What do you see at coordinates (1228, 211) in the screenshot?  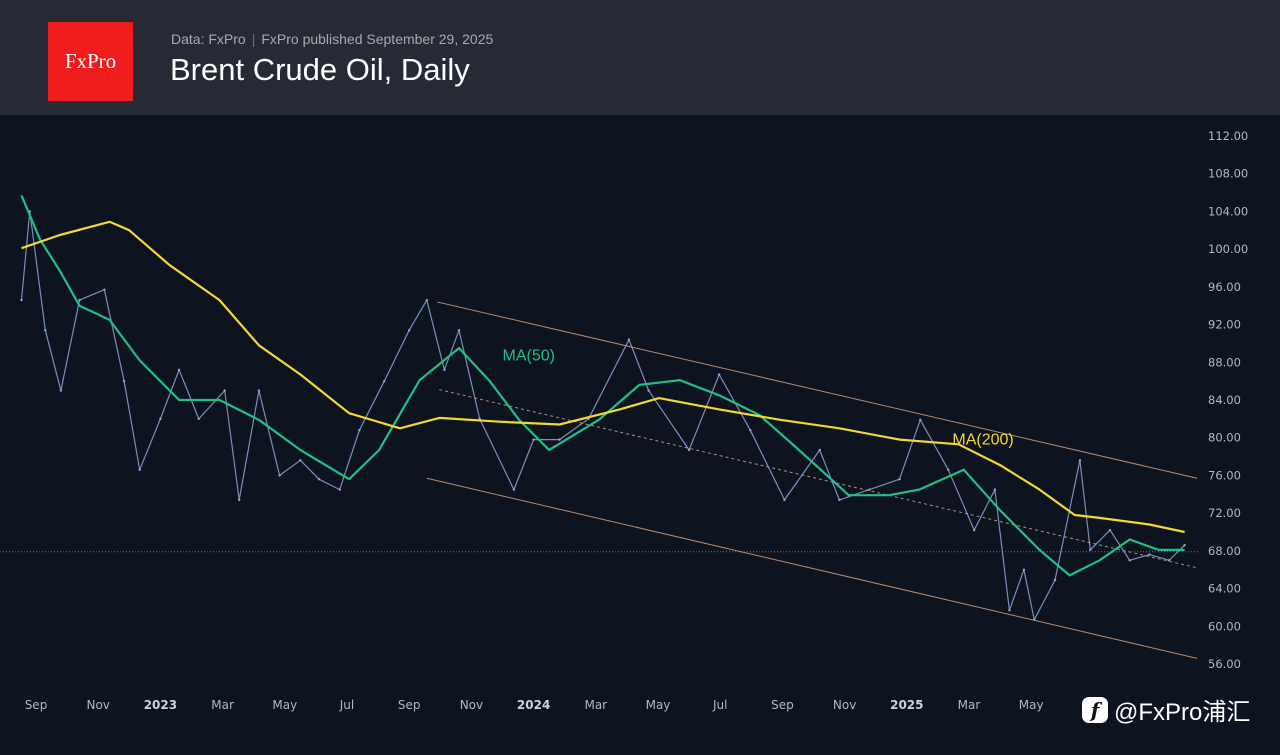 I see `y-tick-label: 104.00` at bounding box center [1228, 211].